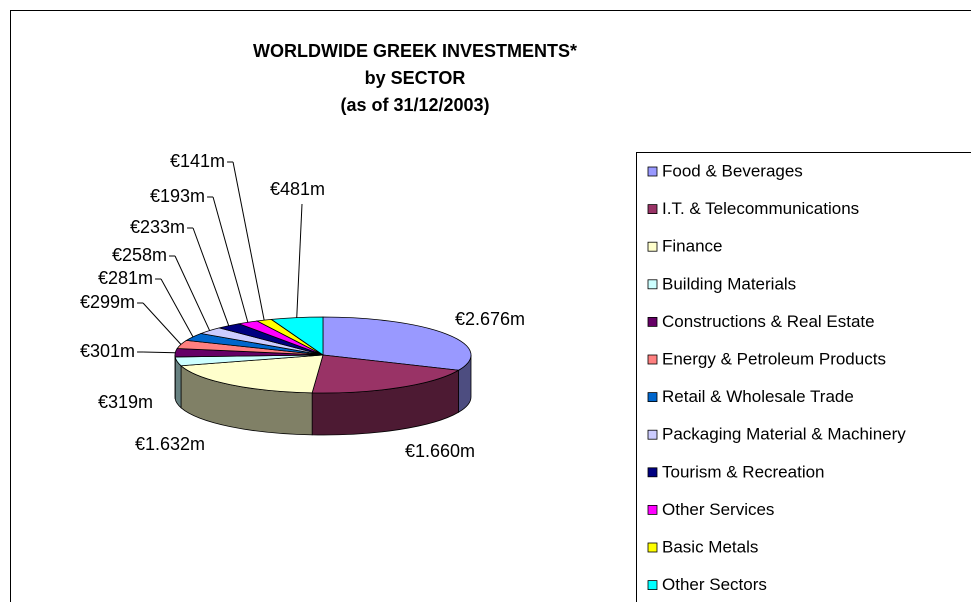 The width and height of the screenshot is (971, 602). Describe the element at coordinates (414, 105) in the screenshot. I see `chart-title: (as of 31/12/2003)` at that location.